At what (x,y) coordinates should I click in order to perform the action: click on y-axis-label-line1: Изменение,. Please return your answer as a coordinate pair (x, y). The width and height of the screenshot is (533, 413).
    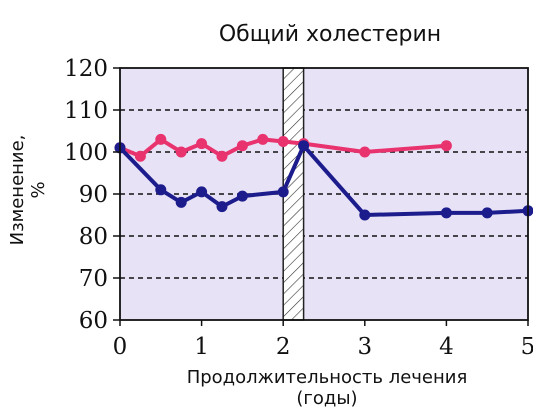
    Looking at the image, I should click on (17, 190).